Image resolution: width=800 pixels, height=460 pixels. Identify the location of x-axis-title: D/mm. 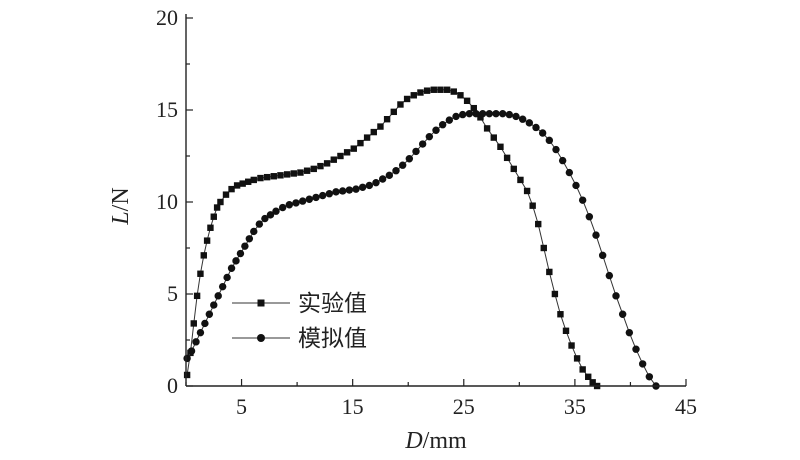
(435, 441).